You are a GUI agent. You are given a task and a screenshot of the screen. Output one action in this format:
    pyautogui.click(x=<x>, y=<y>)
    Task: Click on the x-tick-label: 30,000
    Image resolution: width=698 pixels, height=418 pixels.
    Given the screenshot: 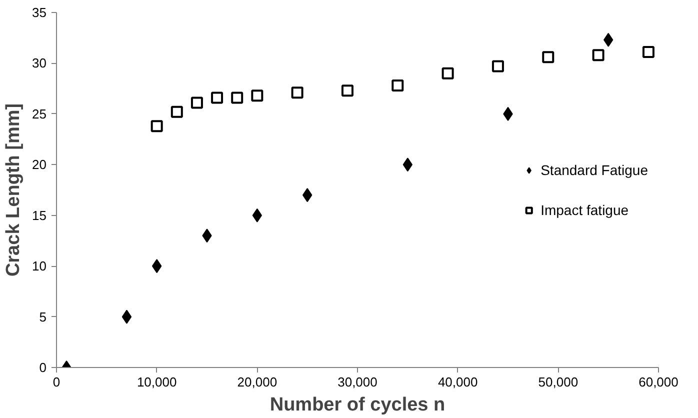 What is the action you would take?
    pyautogui.click(x=358, y=382)
    